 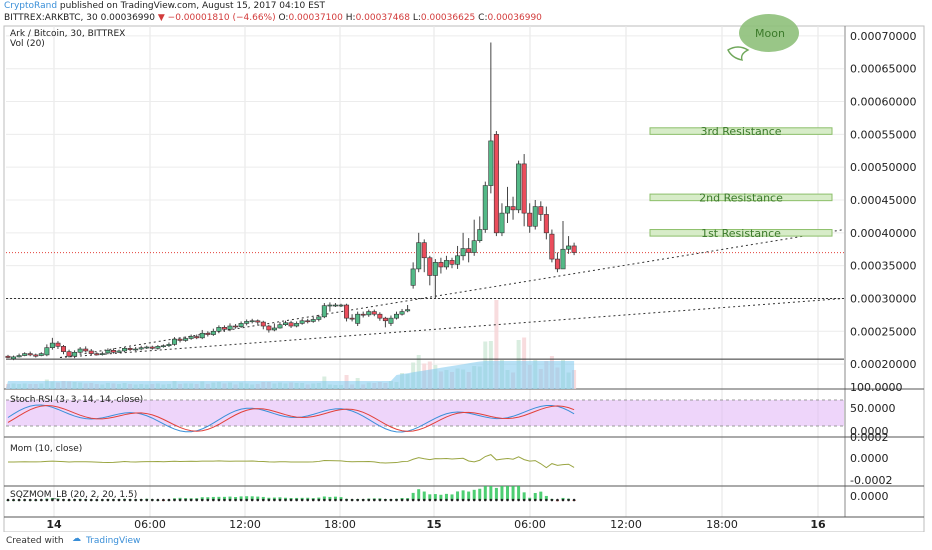 What do you see at coordinates (452, 328) in the screenshot?
I see `lower-trendline` at bounding box center [452, 328].